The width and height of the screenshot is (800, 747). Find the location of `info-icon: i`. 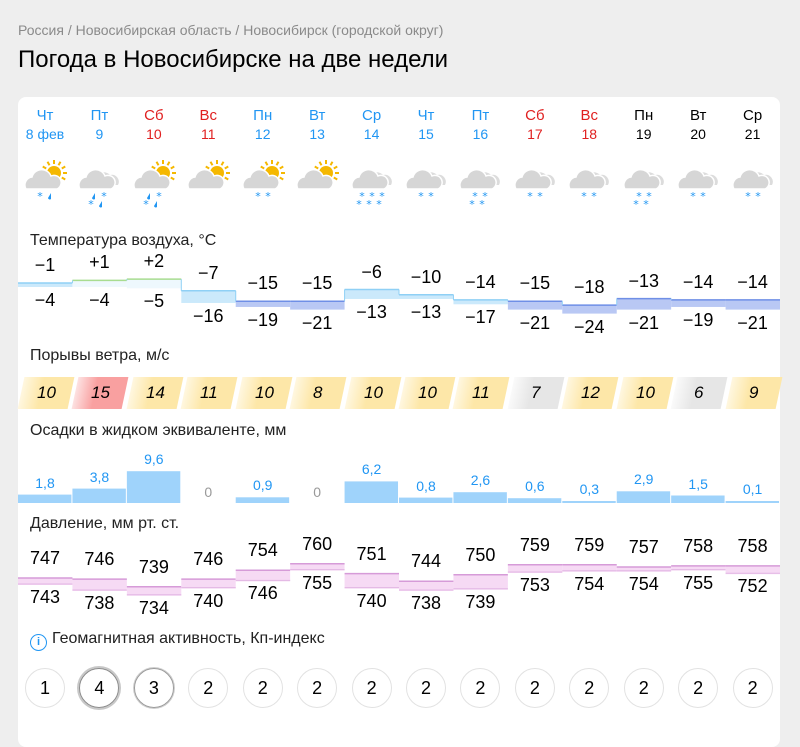

info-icon: i is located at coordinates (38, 642).